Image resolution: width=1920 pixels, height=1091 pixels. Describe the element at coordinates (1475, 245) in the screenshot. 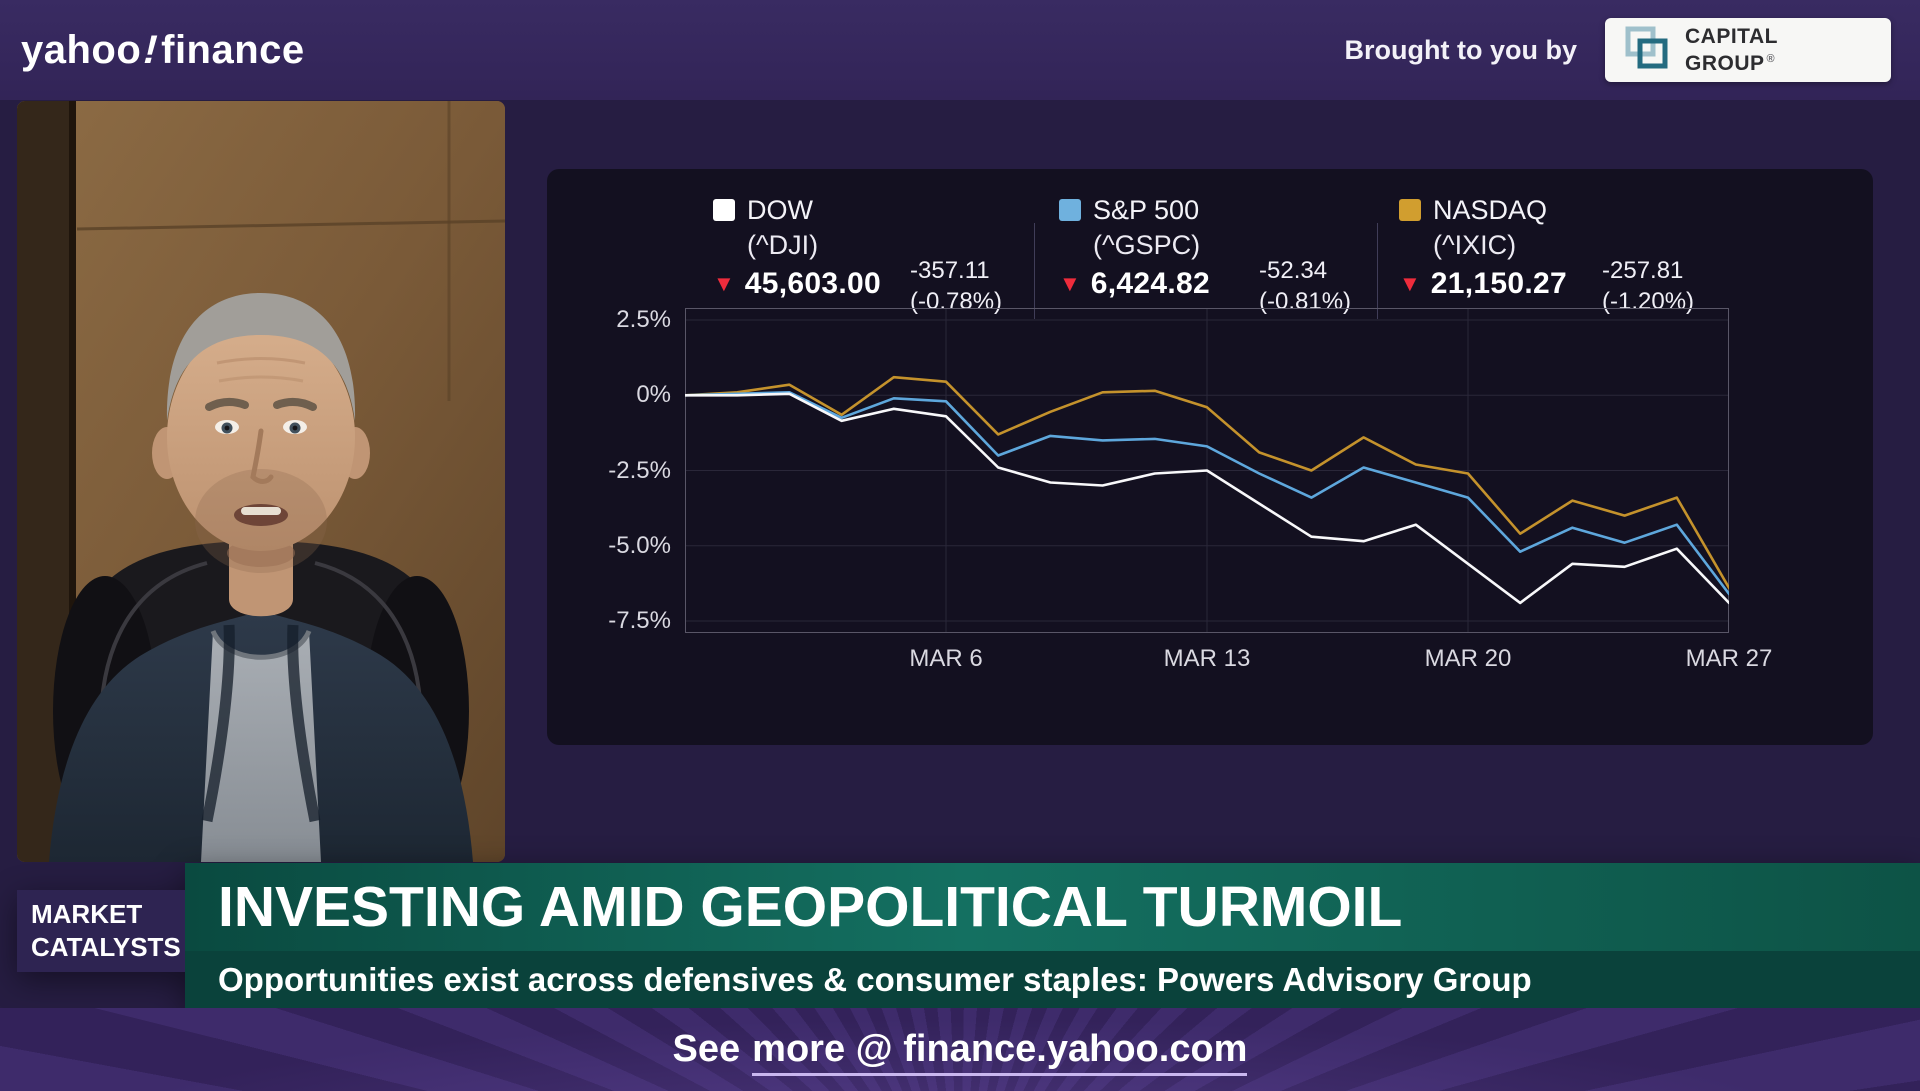

I see `ticker-symbol: (^IXIC)` at that location.